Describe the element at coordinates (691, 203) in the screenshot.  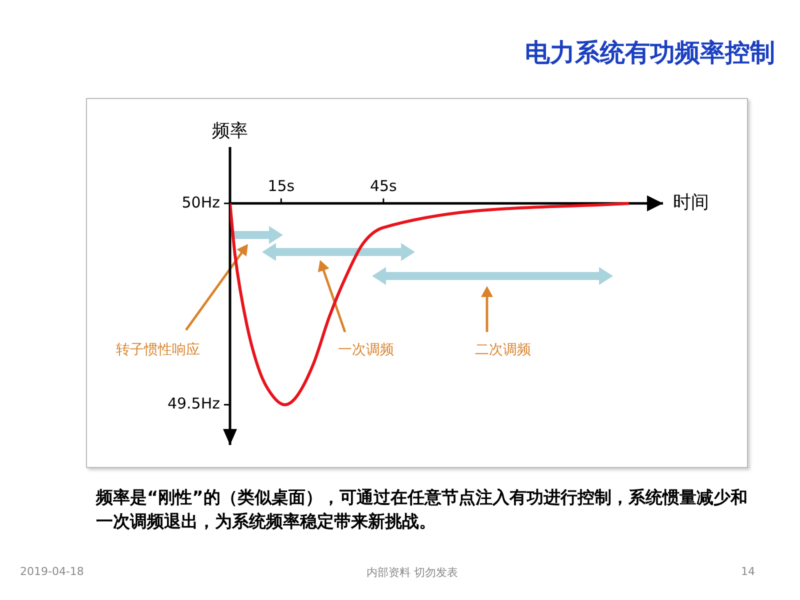
I see `x-axis-title: 时间` at that location.